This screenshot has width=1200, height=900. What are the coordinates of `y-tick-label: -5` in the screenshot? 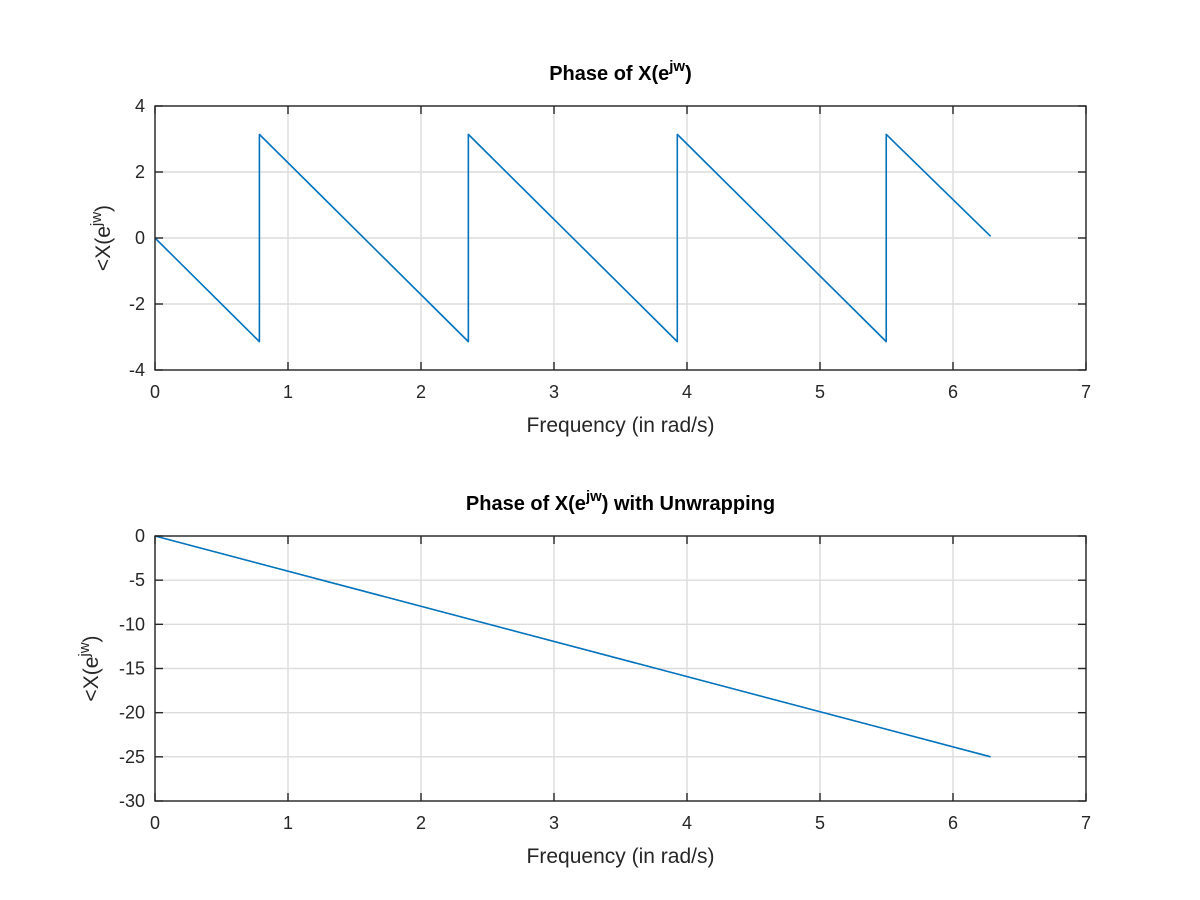 It's located at (137, 580).